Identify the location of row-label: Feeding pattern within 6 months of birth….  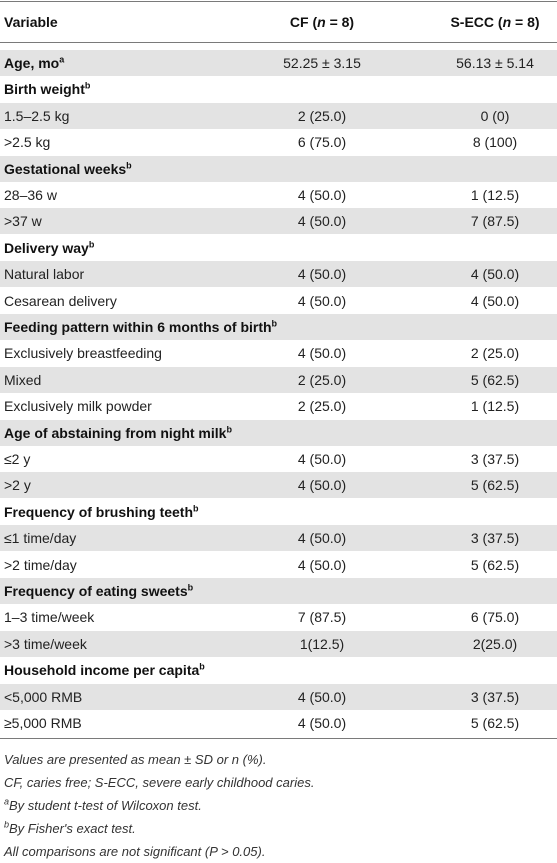
(141, 326).